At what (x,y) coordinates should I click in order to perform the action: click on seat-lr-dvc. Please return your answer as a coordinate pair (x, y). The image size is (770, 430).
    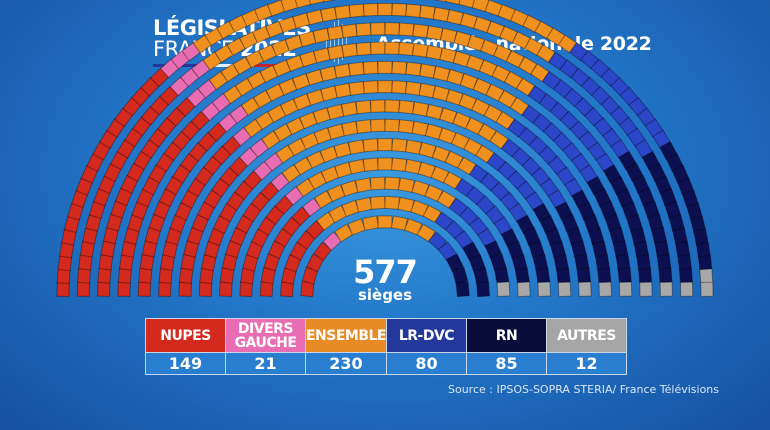
    Looking at the image, I should click on (478, 173).